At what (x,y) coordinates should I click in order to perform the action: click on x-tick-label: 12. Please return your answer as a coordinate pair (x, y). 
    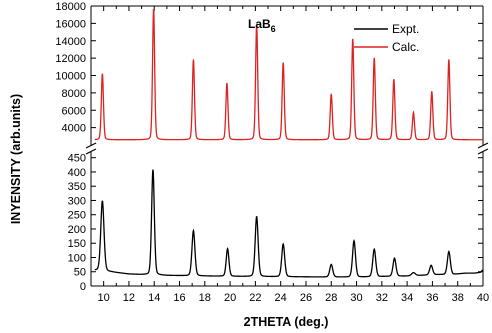
    Looking at the image, I should click on (129, 298).